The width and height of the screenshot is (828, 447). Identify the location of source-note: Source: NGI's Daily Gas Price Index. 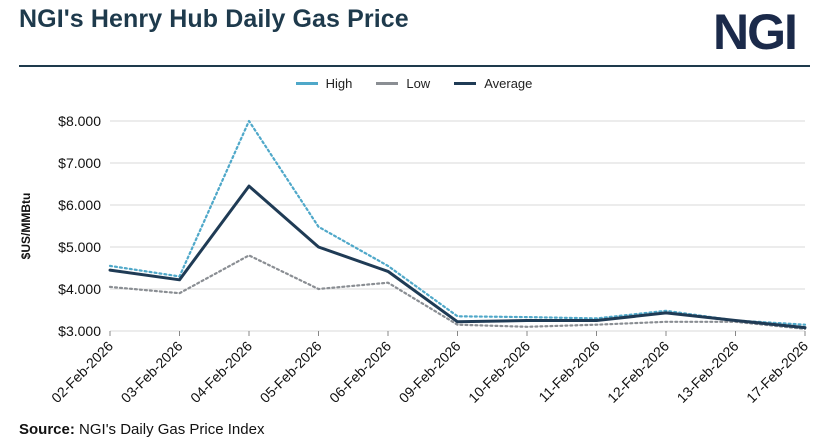
(141, 429).